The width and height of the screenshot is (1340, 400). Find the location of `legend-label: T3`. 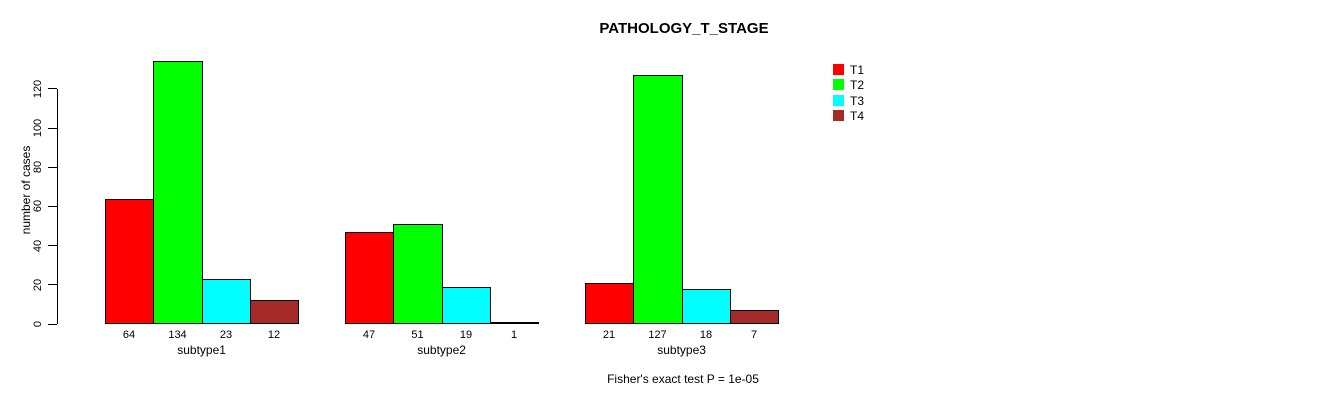

legend-label: T3 is located at coordinates (857, 100).